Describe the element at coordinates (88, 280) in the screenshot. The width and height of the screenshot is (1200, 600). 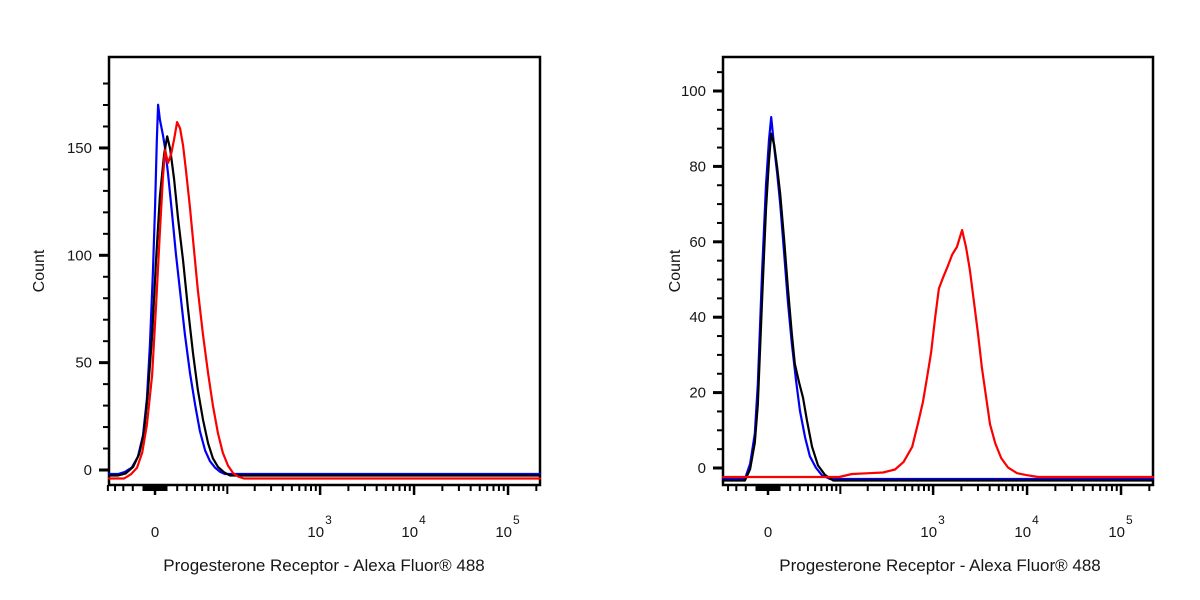
I see `y-axis-ticks: 0 50 100 150` at that location.